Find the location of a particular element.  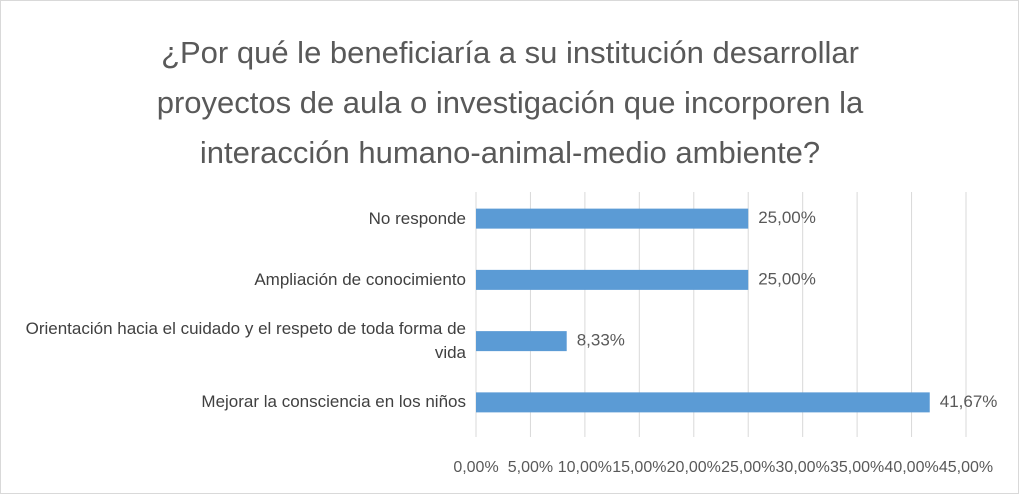

x-tick-label: 35,00% is located at coordinates (857, 467).